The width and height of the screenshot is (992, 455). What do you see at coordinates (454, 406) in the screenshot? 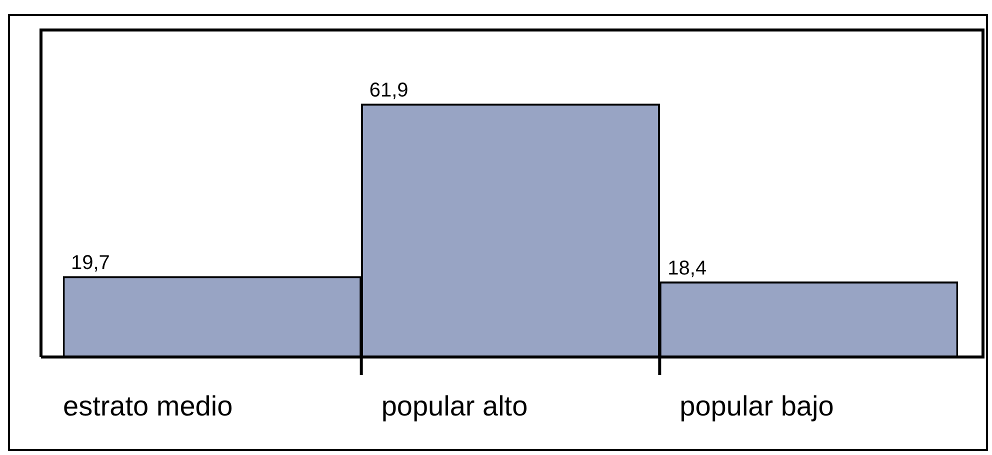
I see `x-tick-label: popular alto` at bounding box center [454, 406].